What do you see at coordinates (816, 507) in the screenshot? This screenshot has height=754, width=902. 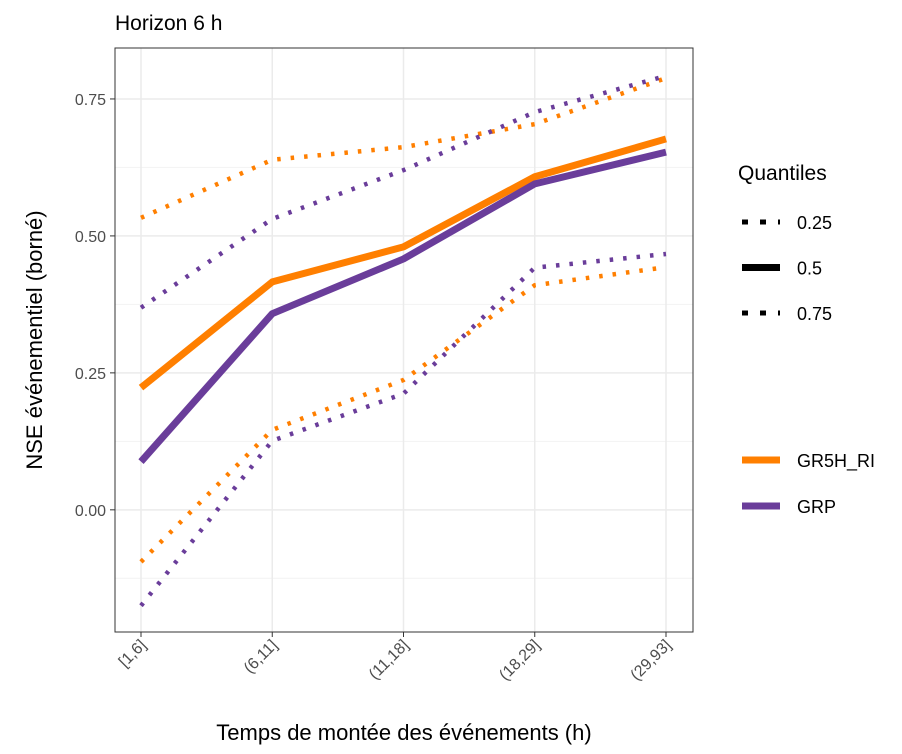 I see `legend-label: GRP` at bounding box center [816, 507].